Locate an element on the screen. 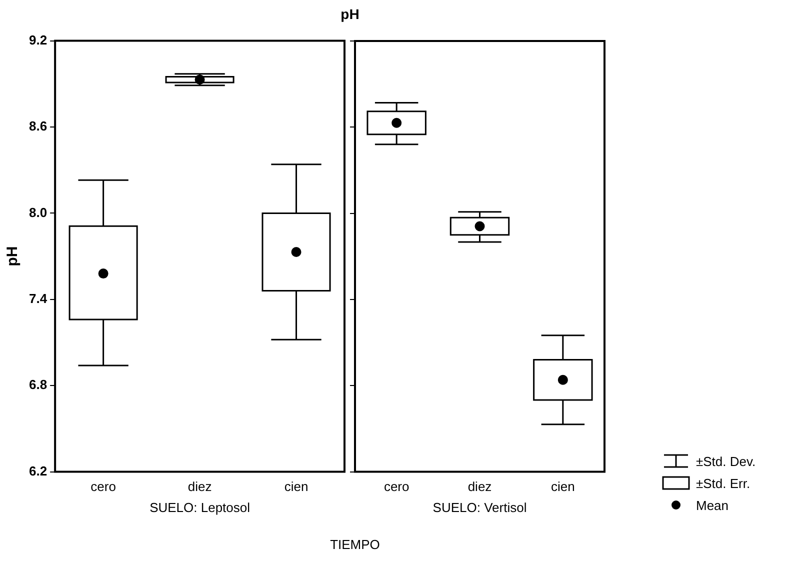 Image resolution: width=789 pixels, height=564 pixels. x-axis-title: SUELO: Vertisol is located at coordinates (479, 507).